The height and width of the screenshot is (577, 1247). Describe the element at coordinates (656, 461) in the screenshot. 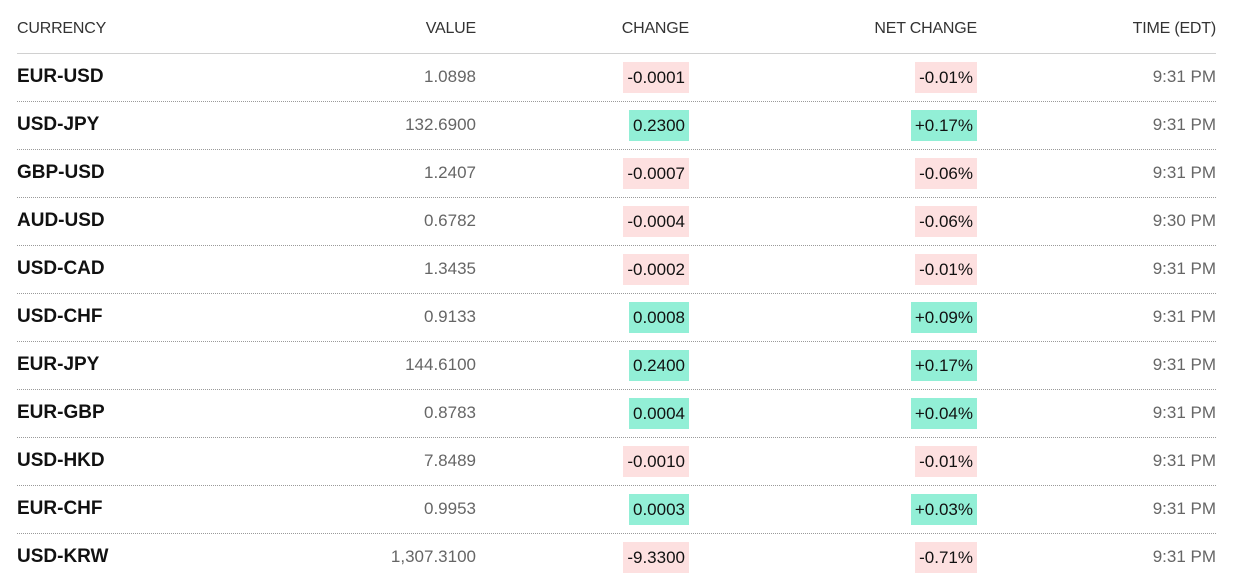

I see `change: -0.0010` at that location.